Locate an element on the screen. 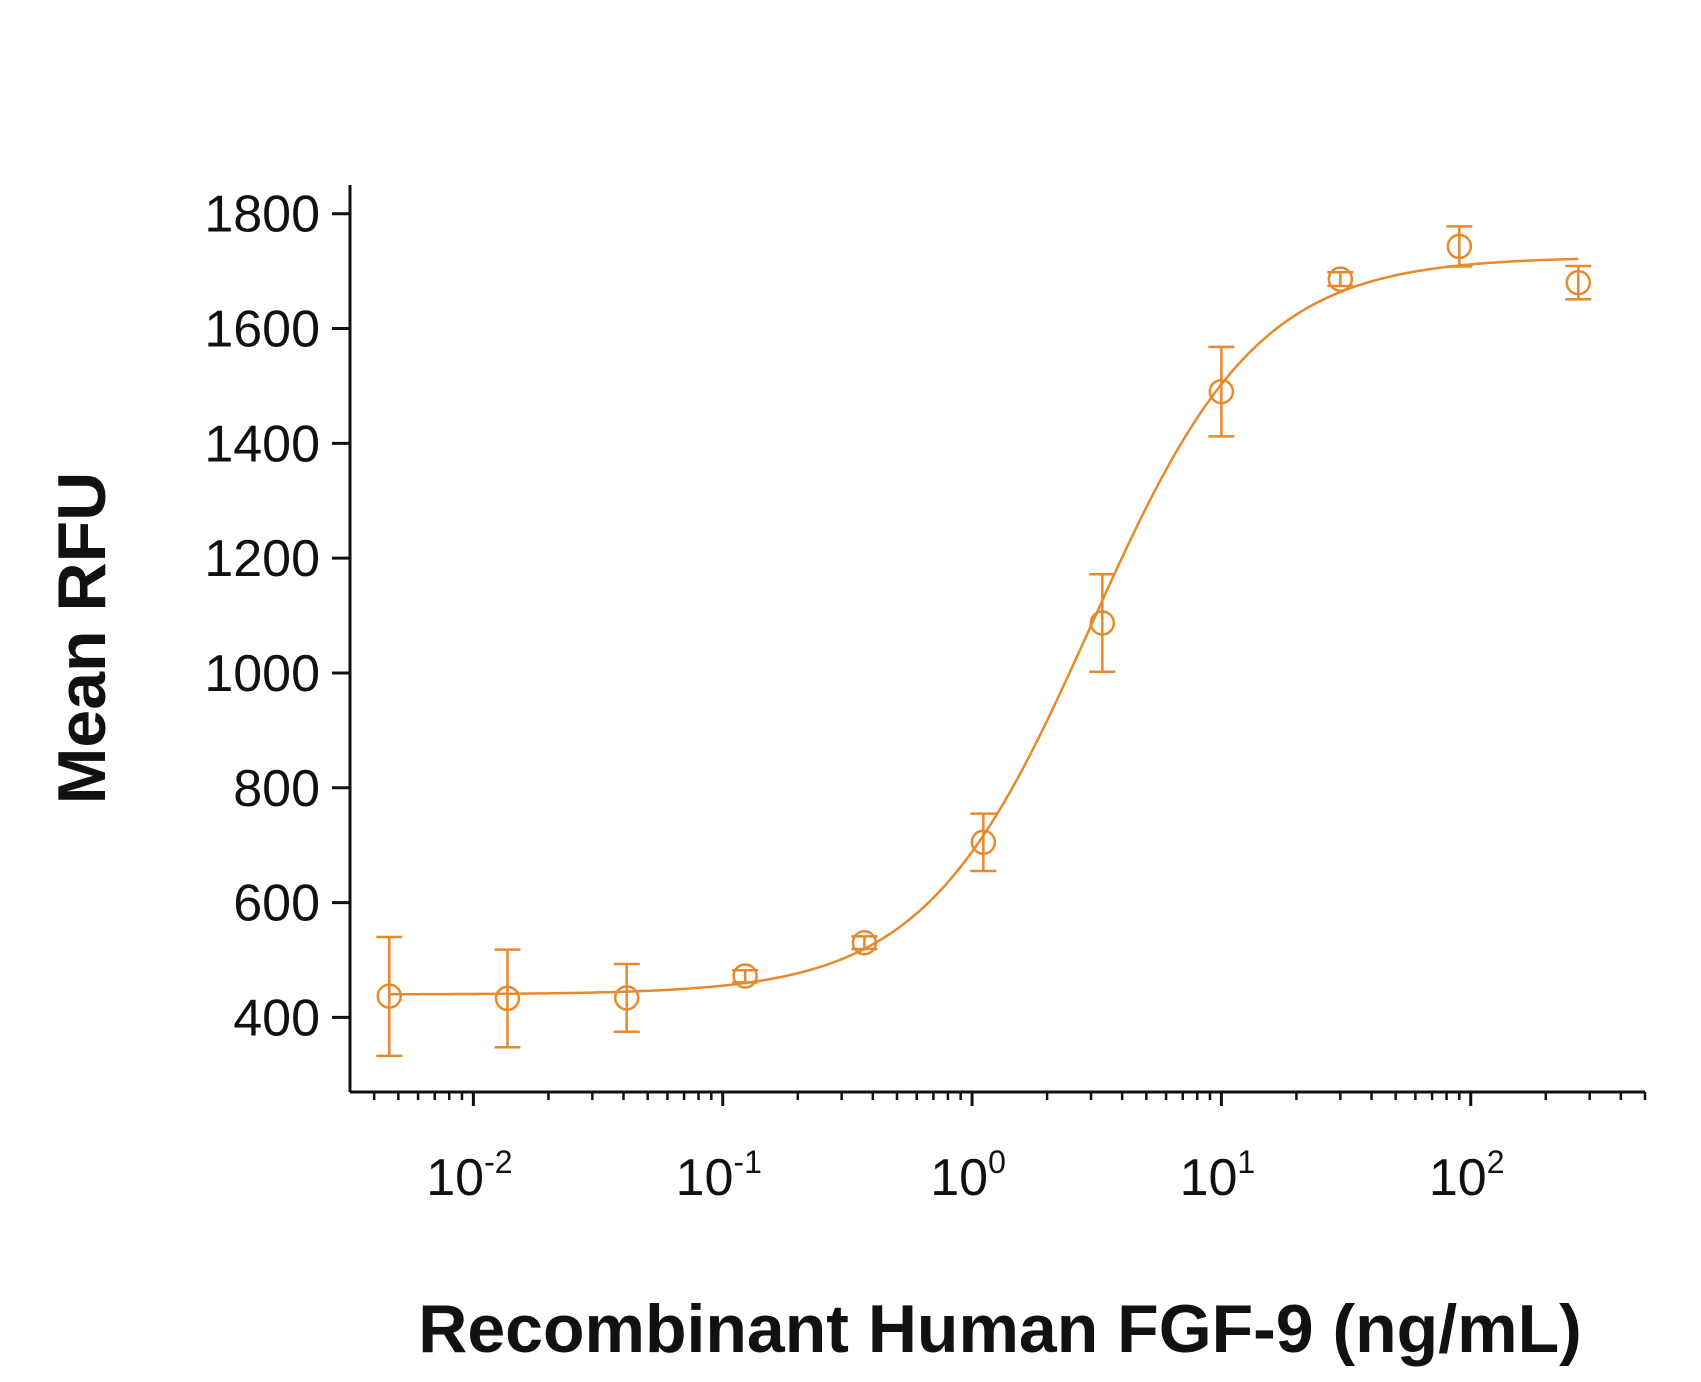  y-tick-label: 1400 is located at coordinates (262, 444).